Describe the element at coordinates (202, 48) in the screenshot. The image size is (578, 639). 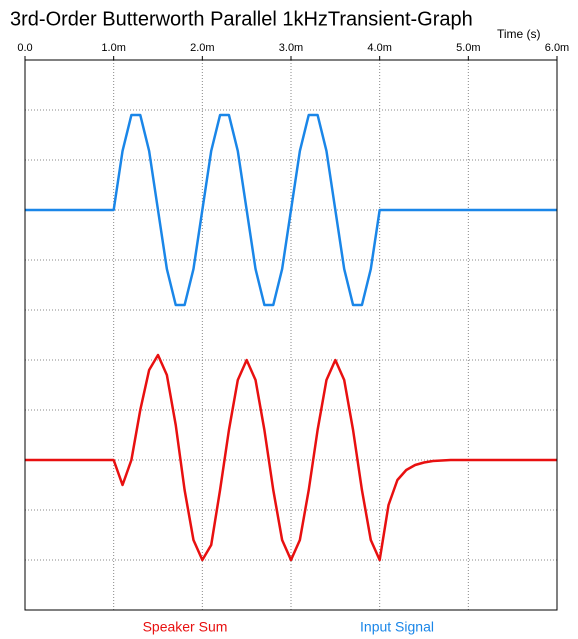
I see `x-tick-label: 2.0m` at that location.